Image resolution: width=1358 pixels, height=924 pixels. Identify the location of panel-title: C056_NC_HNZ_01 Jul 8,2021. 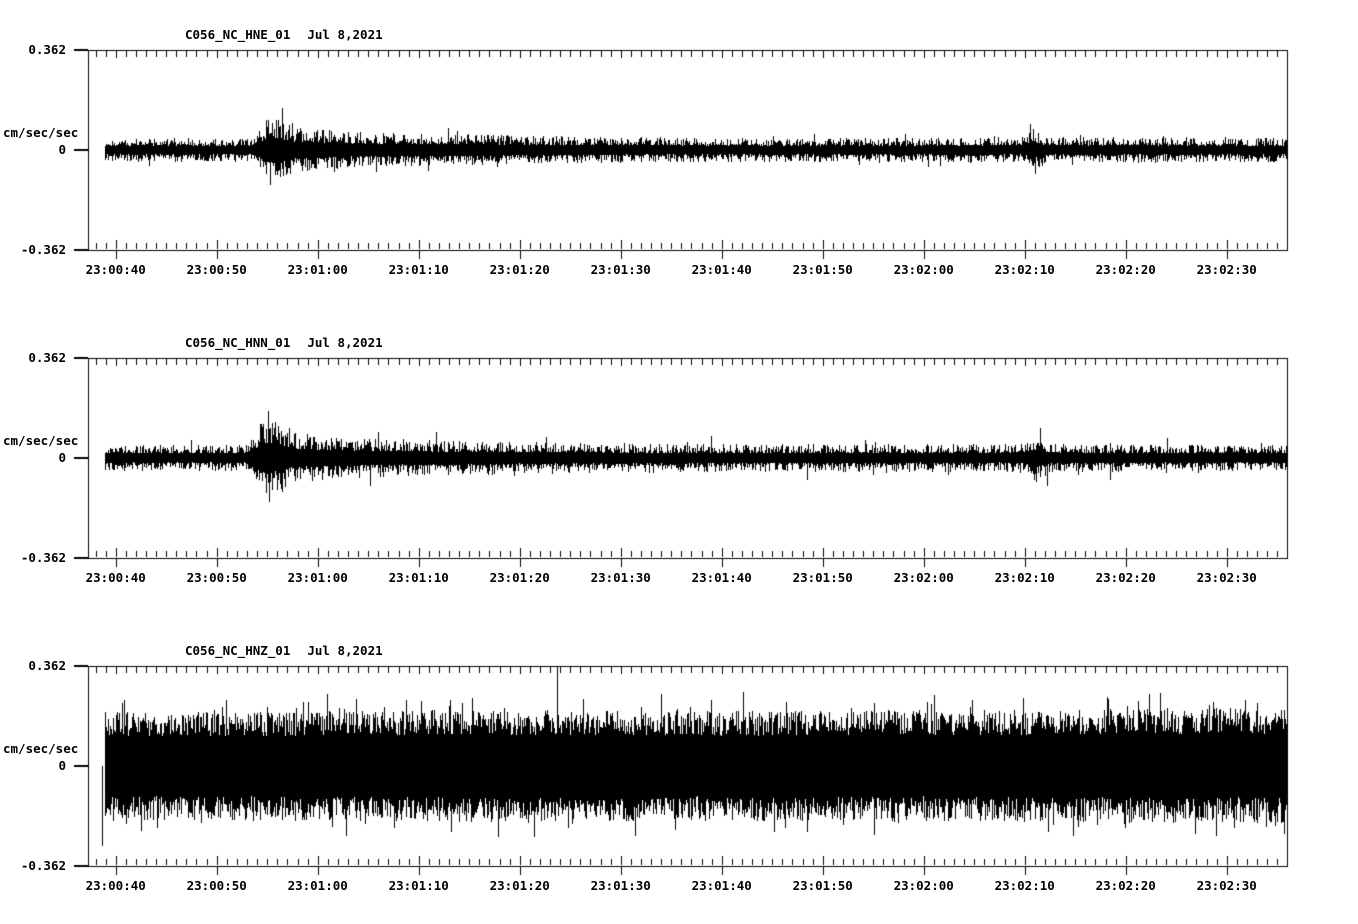
(284, 651).